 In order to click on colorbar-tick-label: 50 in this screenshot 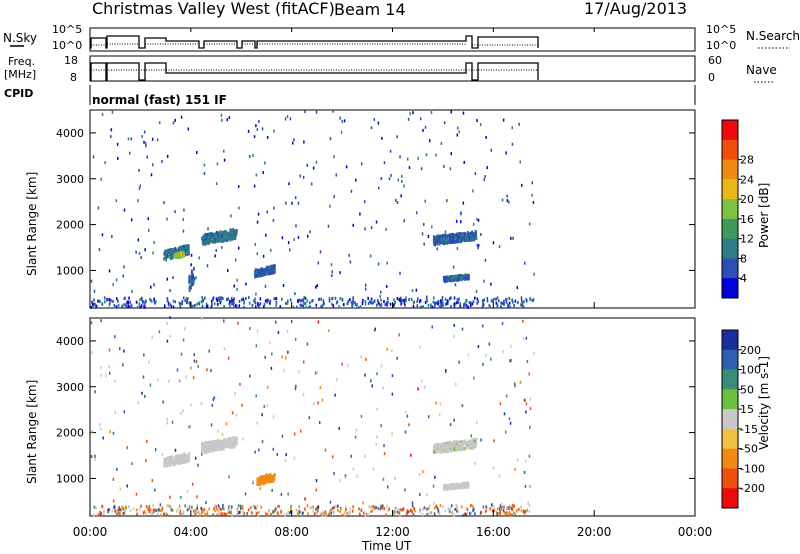, I will do `click(747, 389)`.